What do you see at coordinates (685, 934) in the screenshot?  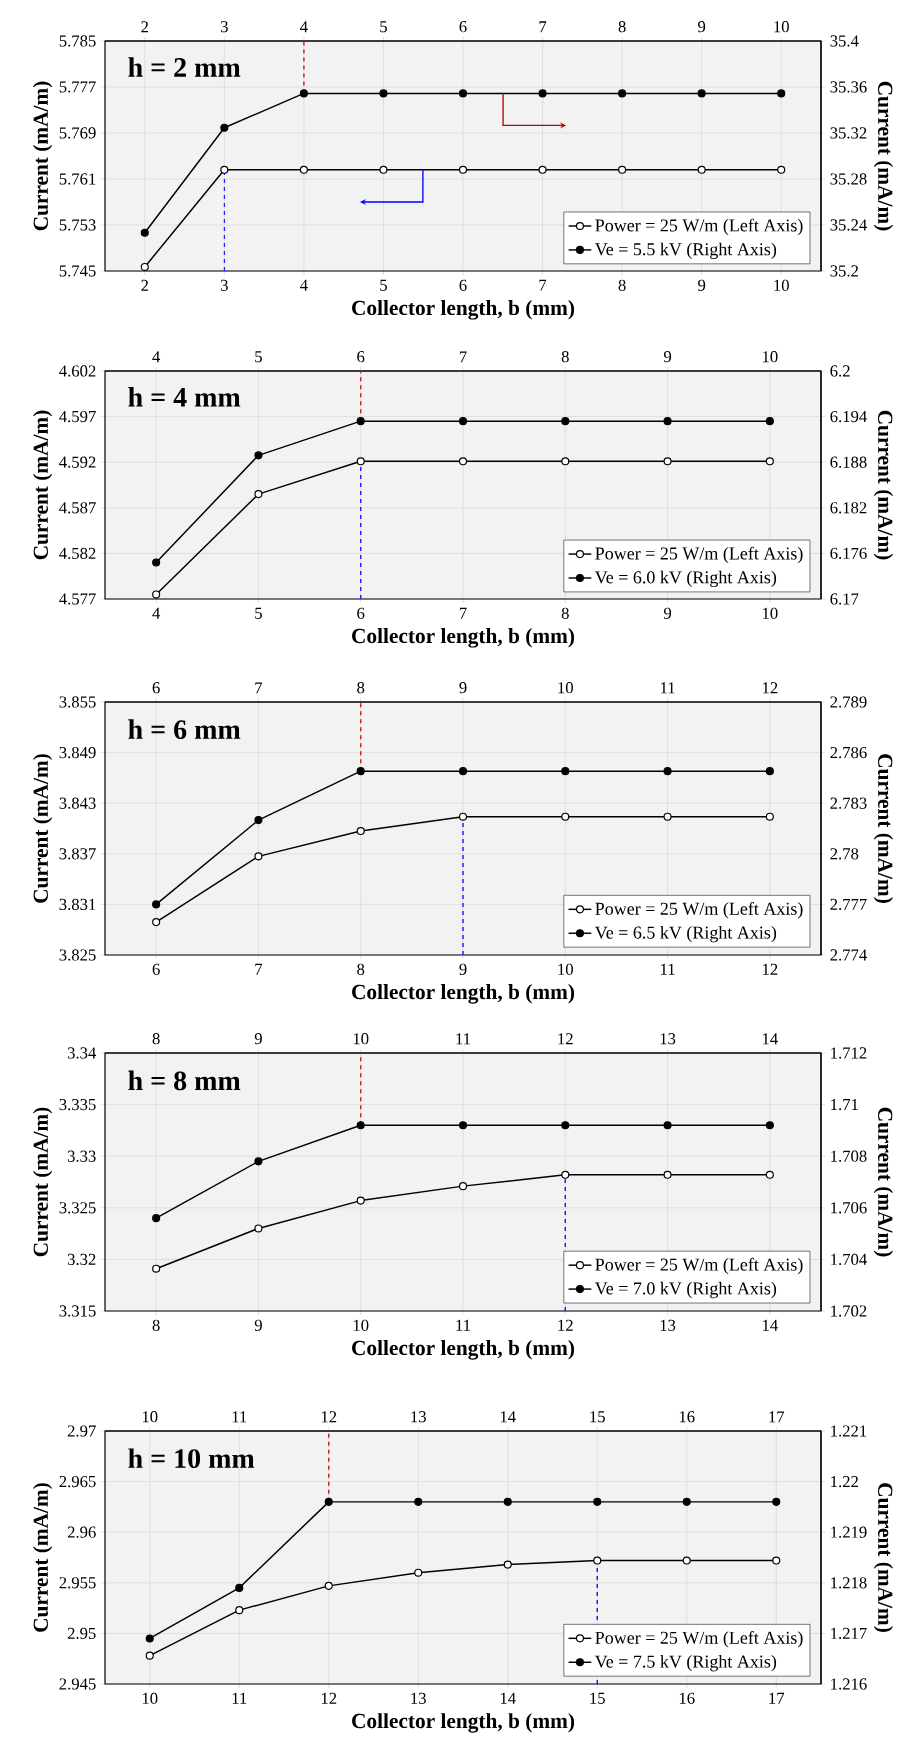 I see `legend-label: Ve = 6.5 kV (Right Axis)` at bounding box center [685, 934].